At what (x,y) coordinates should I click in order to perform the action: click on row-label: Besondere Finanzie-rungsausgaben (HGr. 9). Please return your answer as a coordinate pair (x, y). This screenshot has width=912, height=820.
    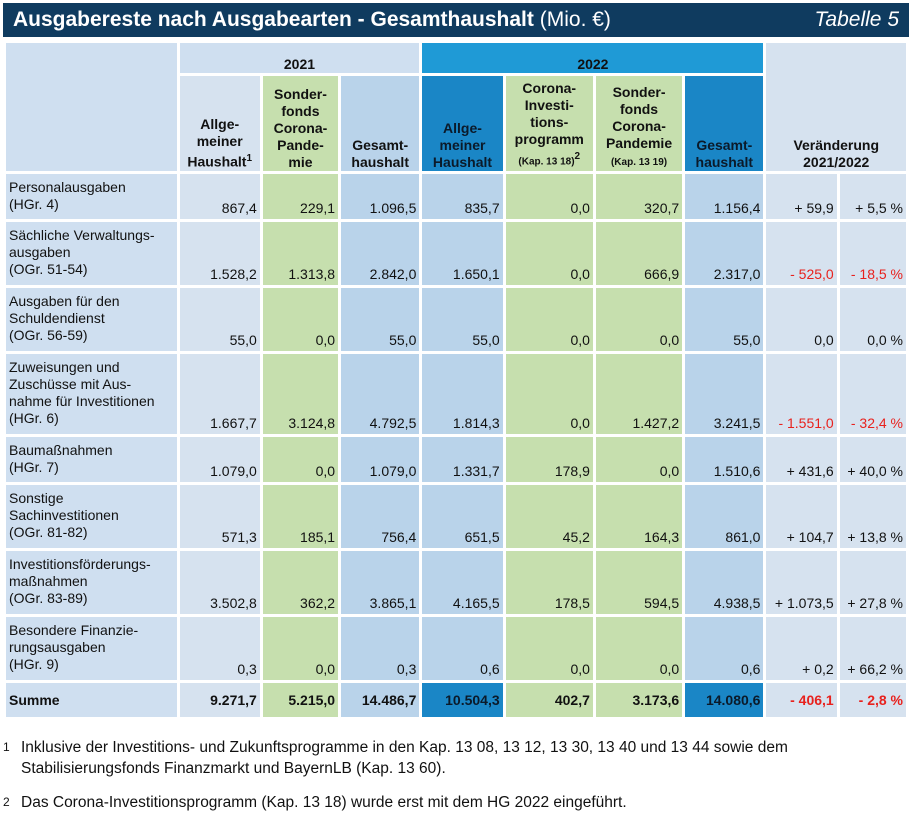
    Looking at the image, I should click on (91, 647).